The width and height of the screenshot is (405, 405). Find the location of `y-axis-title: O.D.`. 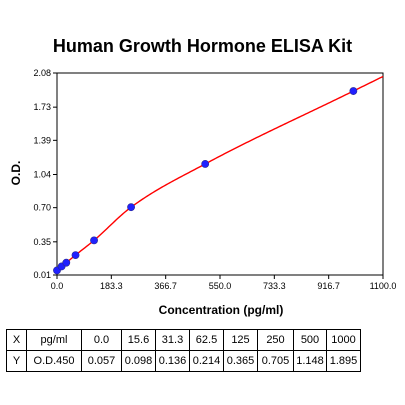

y-axis-title: O.D. is located at coordinates (16, 173).